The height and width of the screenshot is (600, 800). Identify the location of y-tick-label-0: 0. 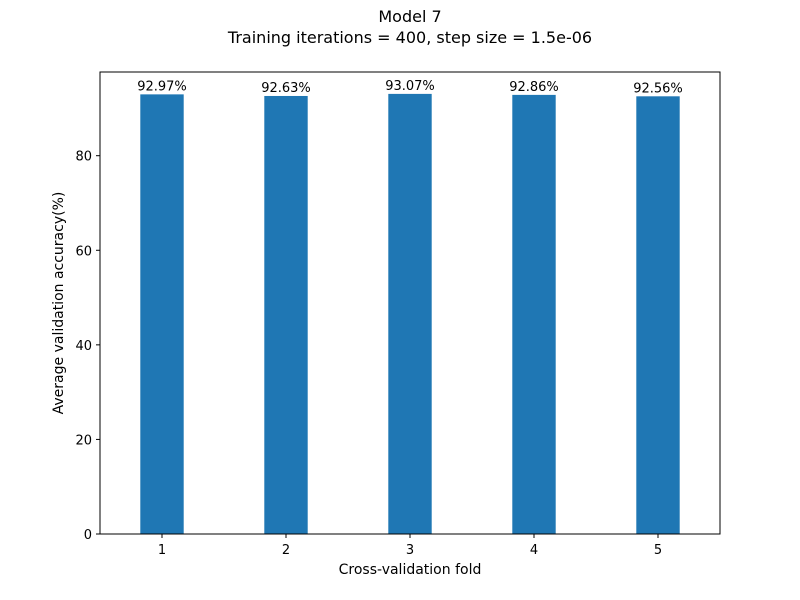
(88, 535).